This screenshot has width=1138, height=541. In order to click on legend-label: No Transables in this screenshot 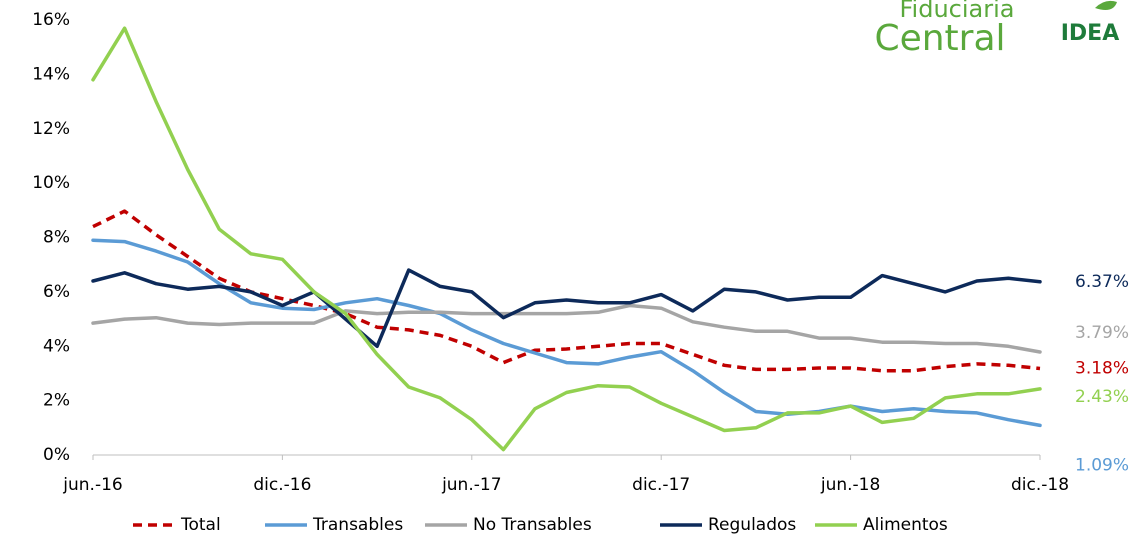, I will do `click(532, 525)`.